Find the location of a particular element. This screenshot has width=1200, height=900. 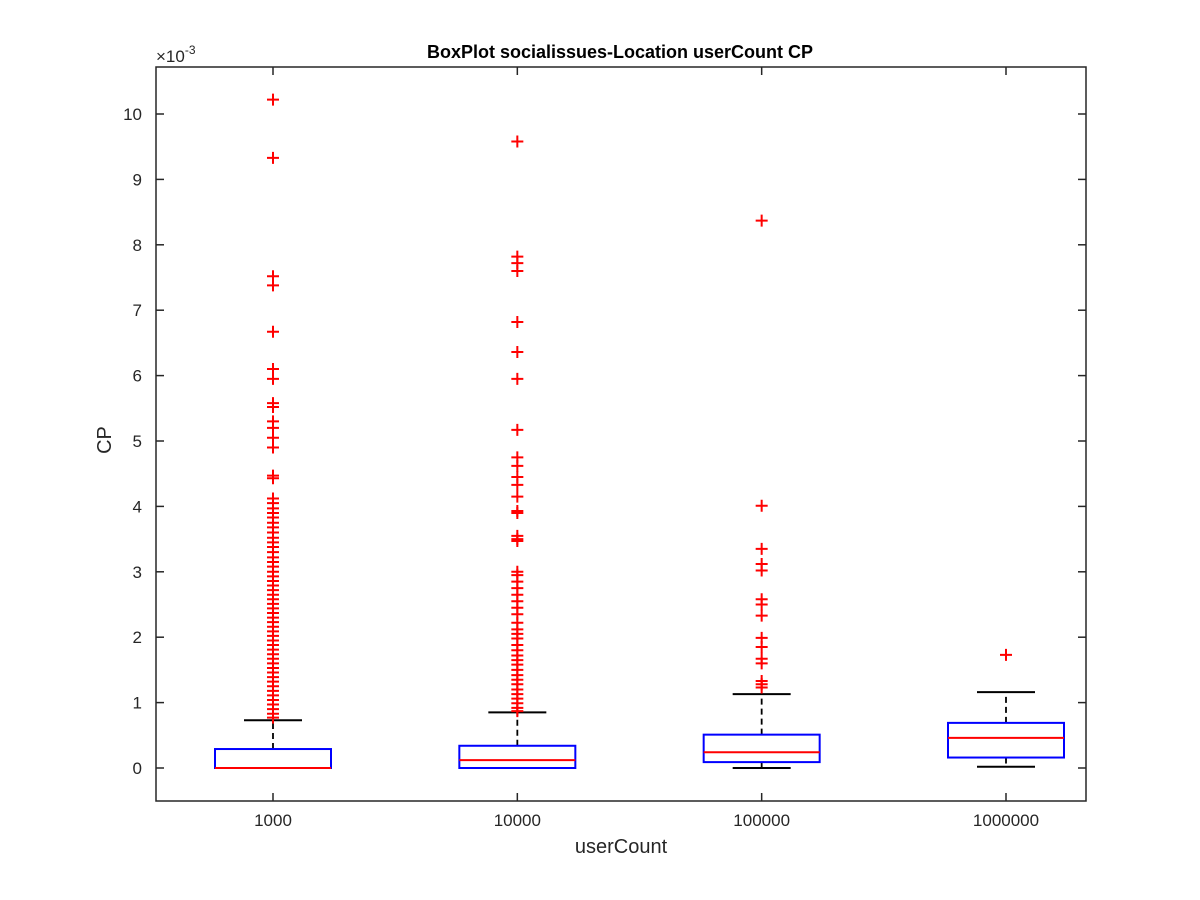

x-axis-label: userCount is located at coordinates (621, 847).